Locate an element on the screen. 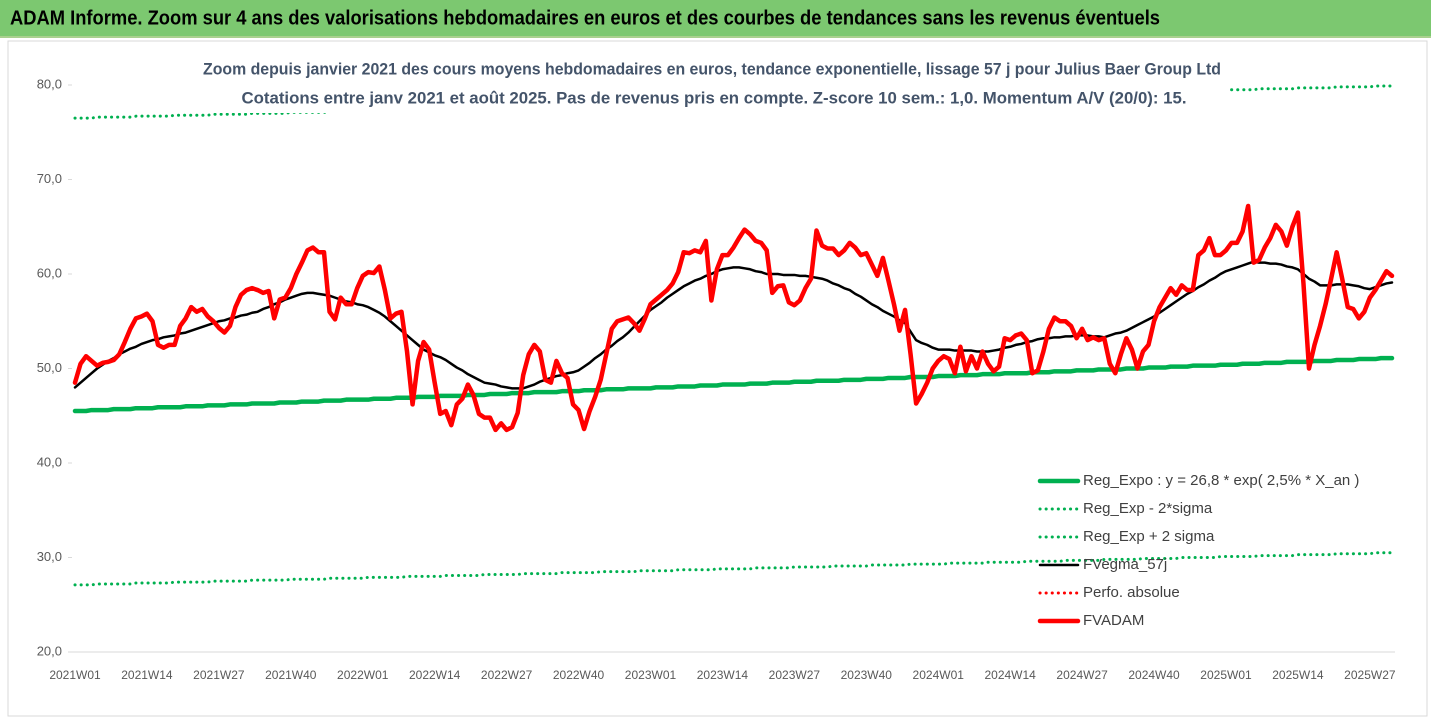 The image size is (1431, 725). y-tick-label: 50,0 is located at coordinates (49, 367).